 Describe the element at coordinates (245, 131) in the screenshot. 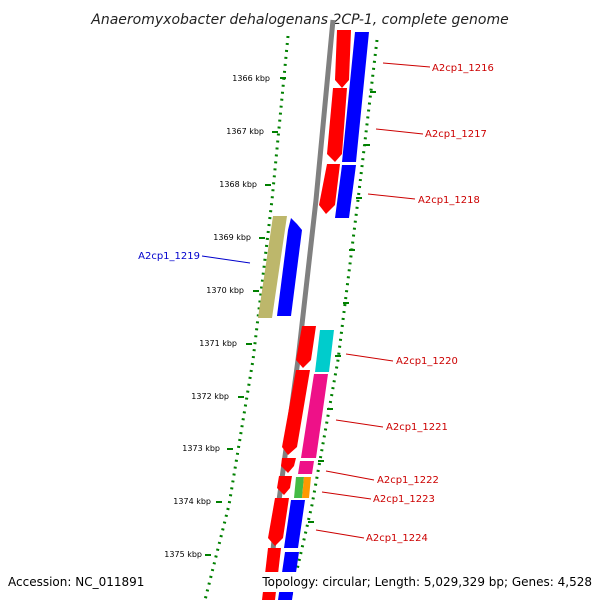

I see `scale-label-1367: 1367 kbp` at that location.